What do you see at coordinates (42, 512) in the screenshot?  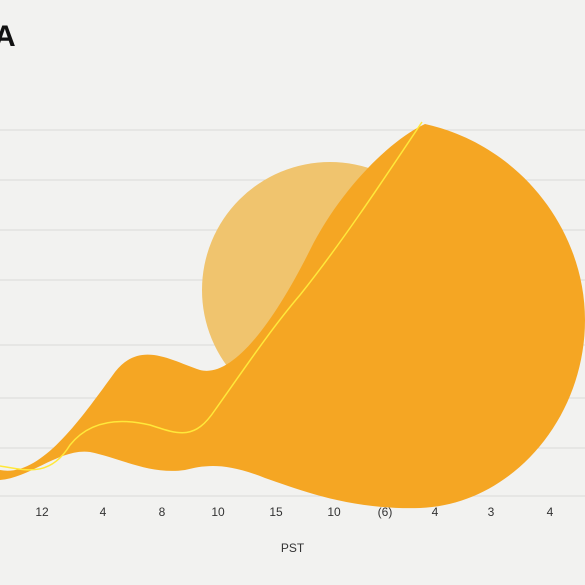 I see `x-tick-label: 12` at bounding box center [42, 512].